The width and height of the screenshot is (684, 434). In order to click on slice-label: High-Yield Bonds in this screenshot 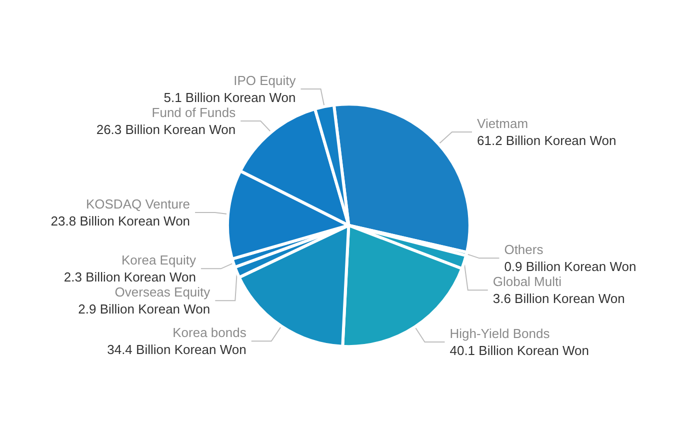, I will do `click(500, 333)`.